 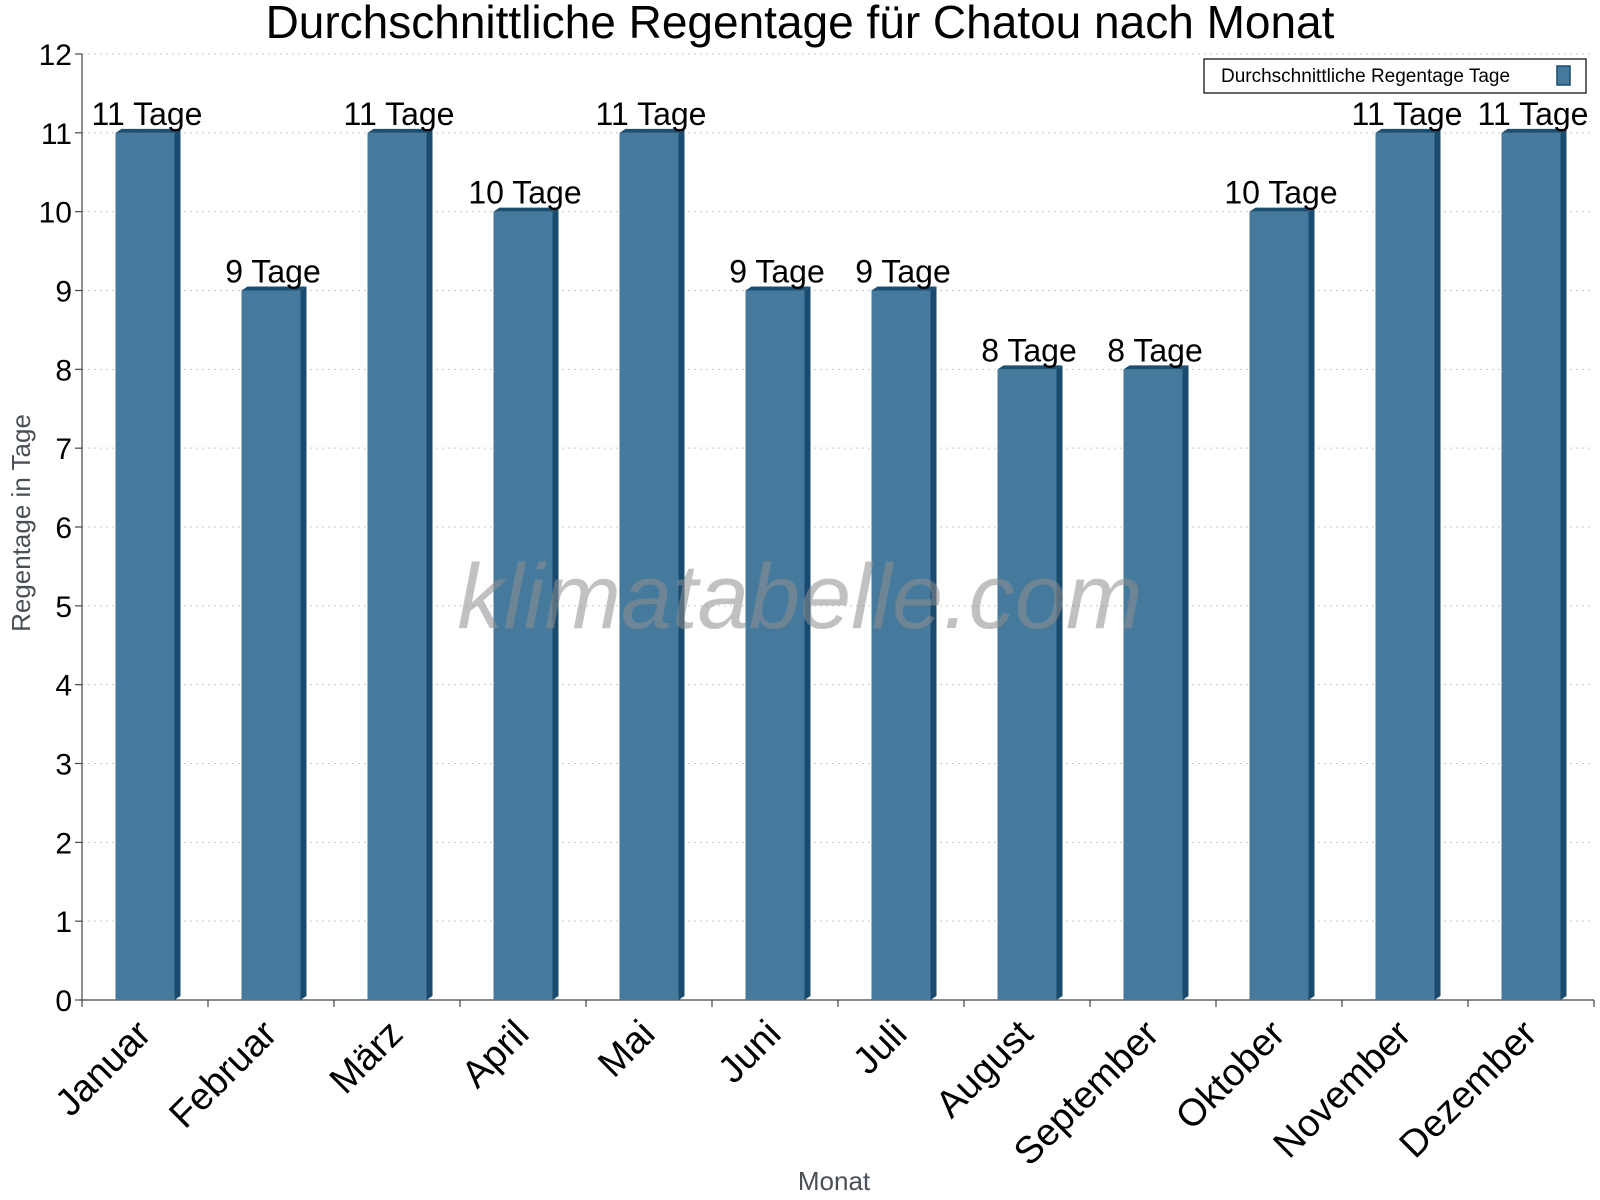 I want to click on y-tick-label: 0, so click(x=63, y=1001).